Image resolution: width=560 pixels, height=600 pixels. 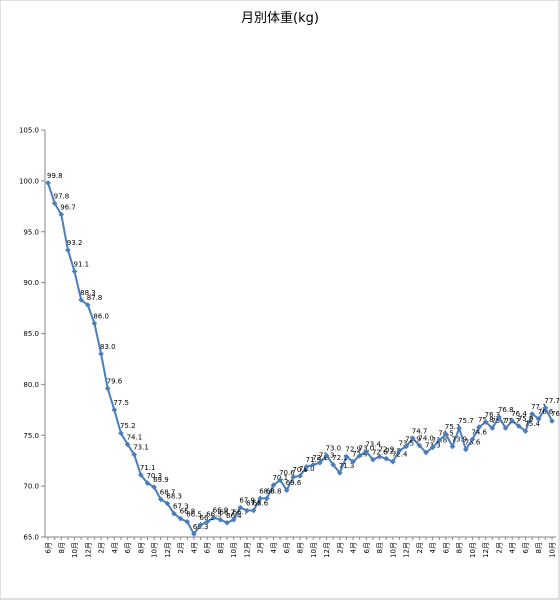 I want to click on data-label: 66.2, so click(x=208, y=518).